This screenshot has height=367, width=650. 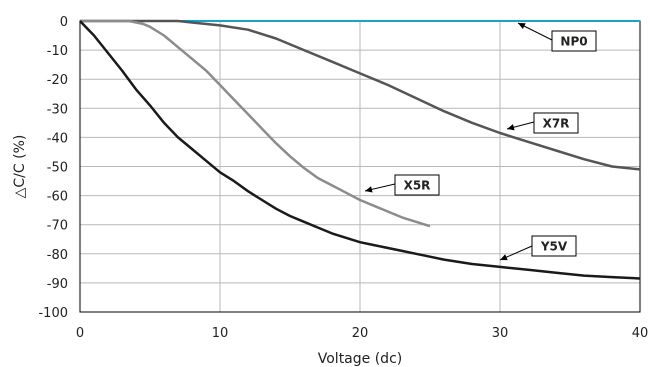 What do you see at coordinates (511, 127) in the screenshot?
I see `callout-arrowhead-x7r` at bounding box center [511, 127].